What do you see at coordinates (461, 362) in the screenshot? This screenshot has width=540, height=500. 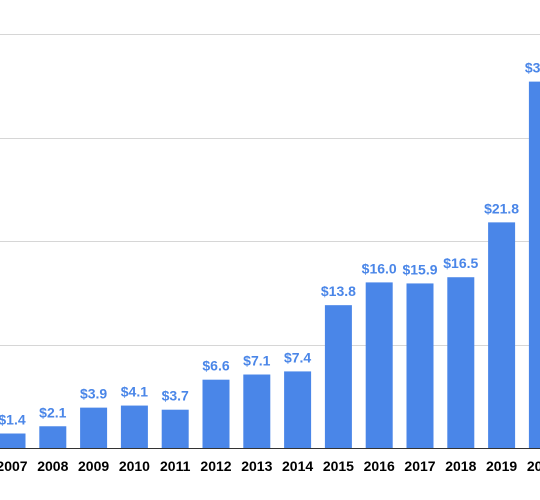 I see `bar-2018` at bounding box center [461, 362].